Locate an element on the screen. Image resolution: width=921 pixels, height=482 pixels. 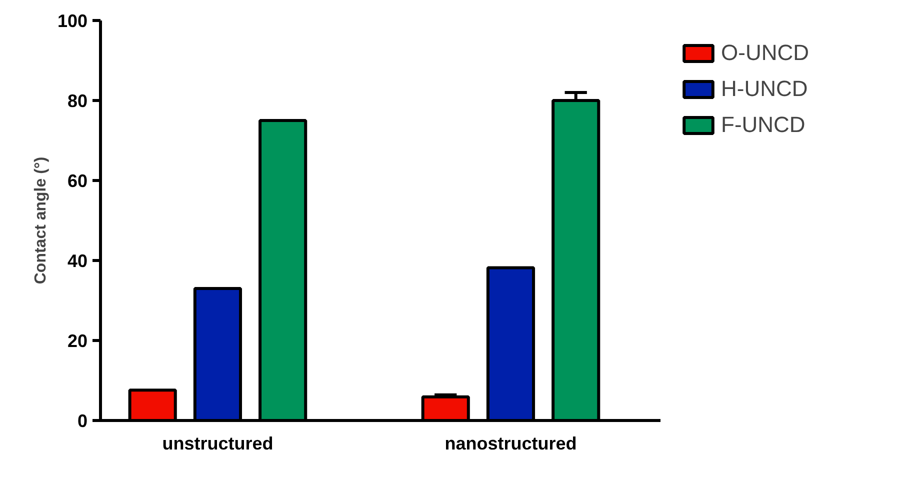
legend-label: H-UNCD is located at coordinates (764, 89).